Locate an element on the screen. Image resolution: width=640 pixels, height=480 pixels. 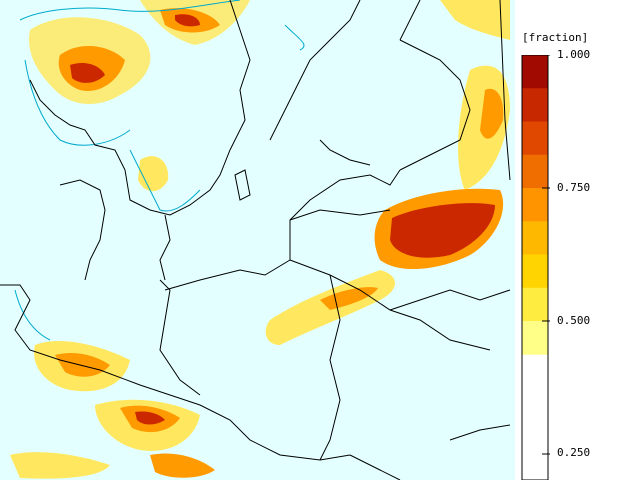
fraction-field-east is located at coordinates (475, 95).